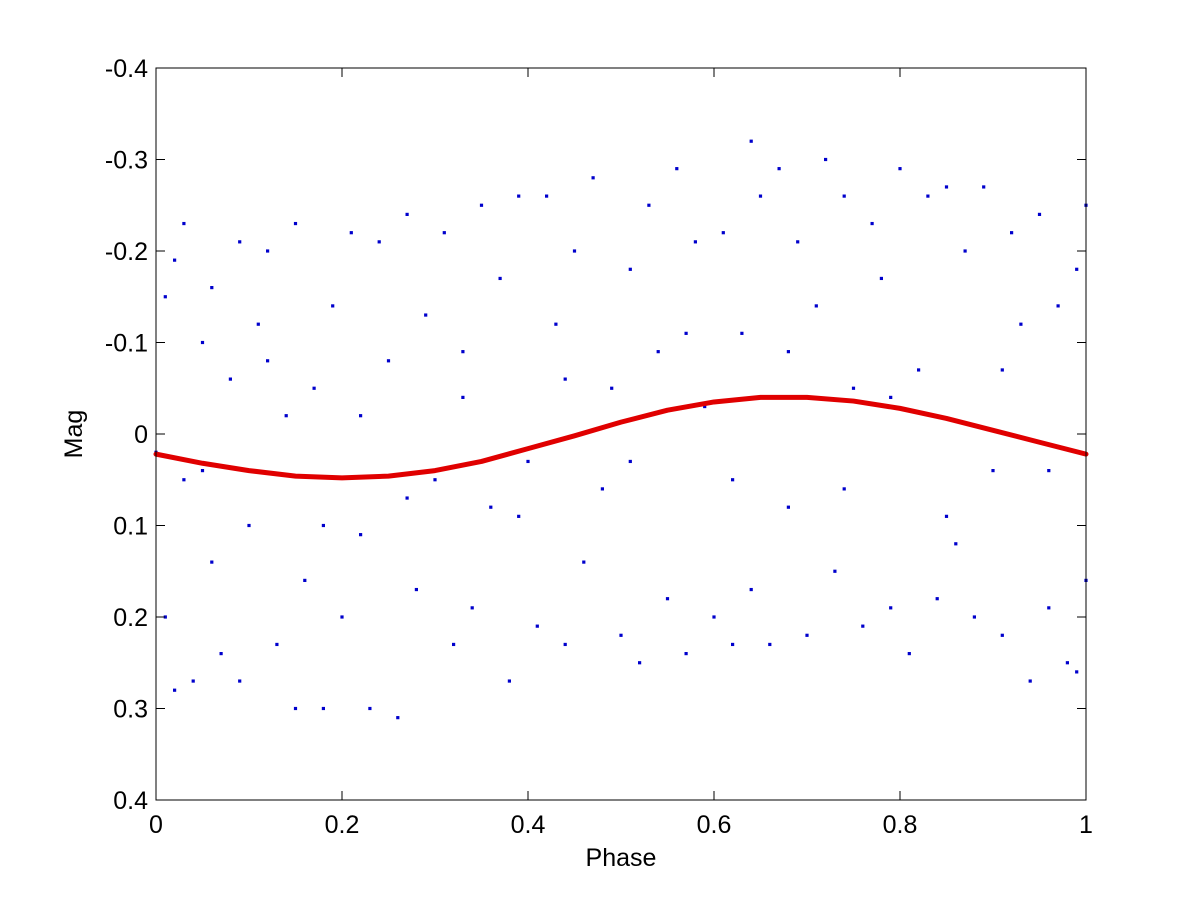 The image size is (1200, 900). What do you see at coordinates (130, 710) in the screenshot?
I see `y-tick-label: 0.3` at bounding box center [130, 710].